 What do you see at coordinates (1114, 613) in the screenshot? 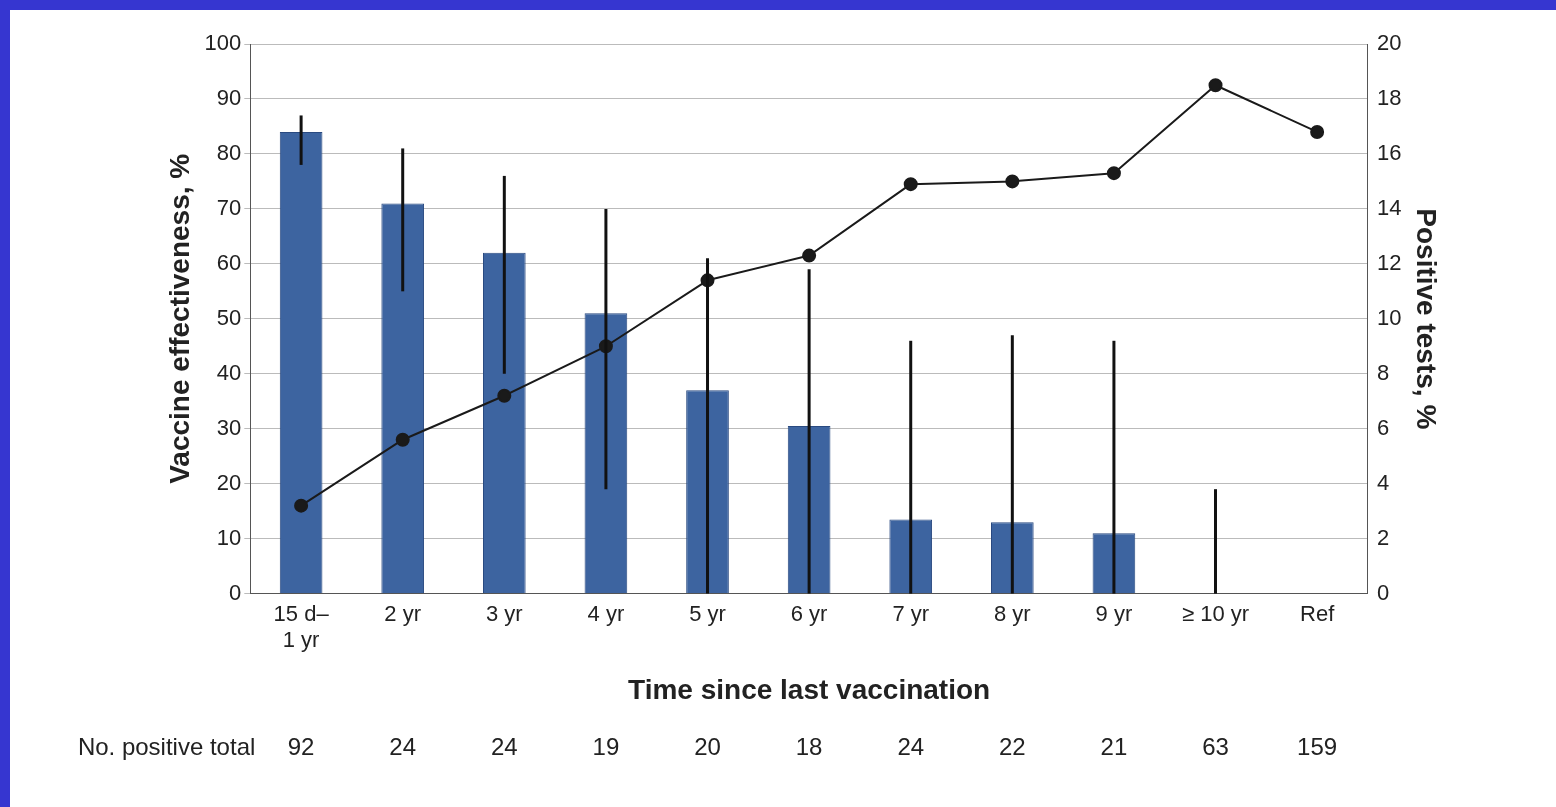
I see `x-tick-label: 9 yr` at bounding box center [1114, 613].